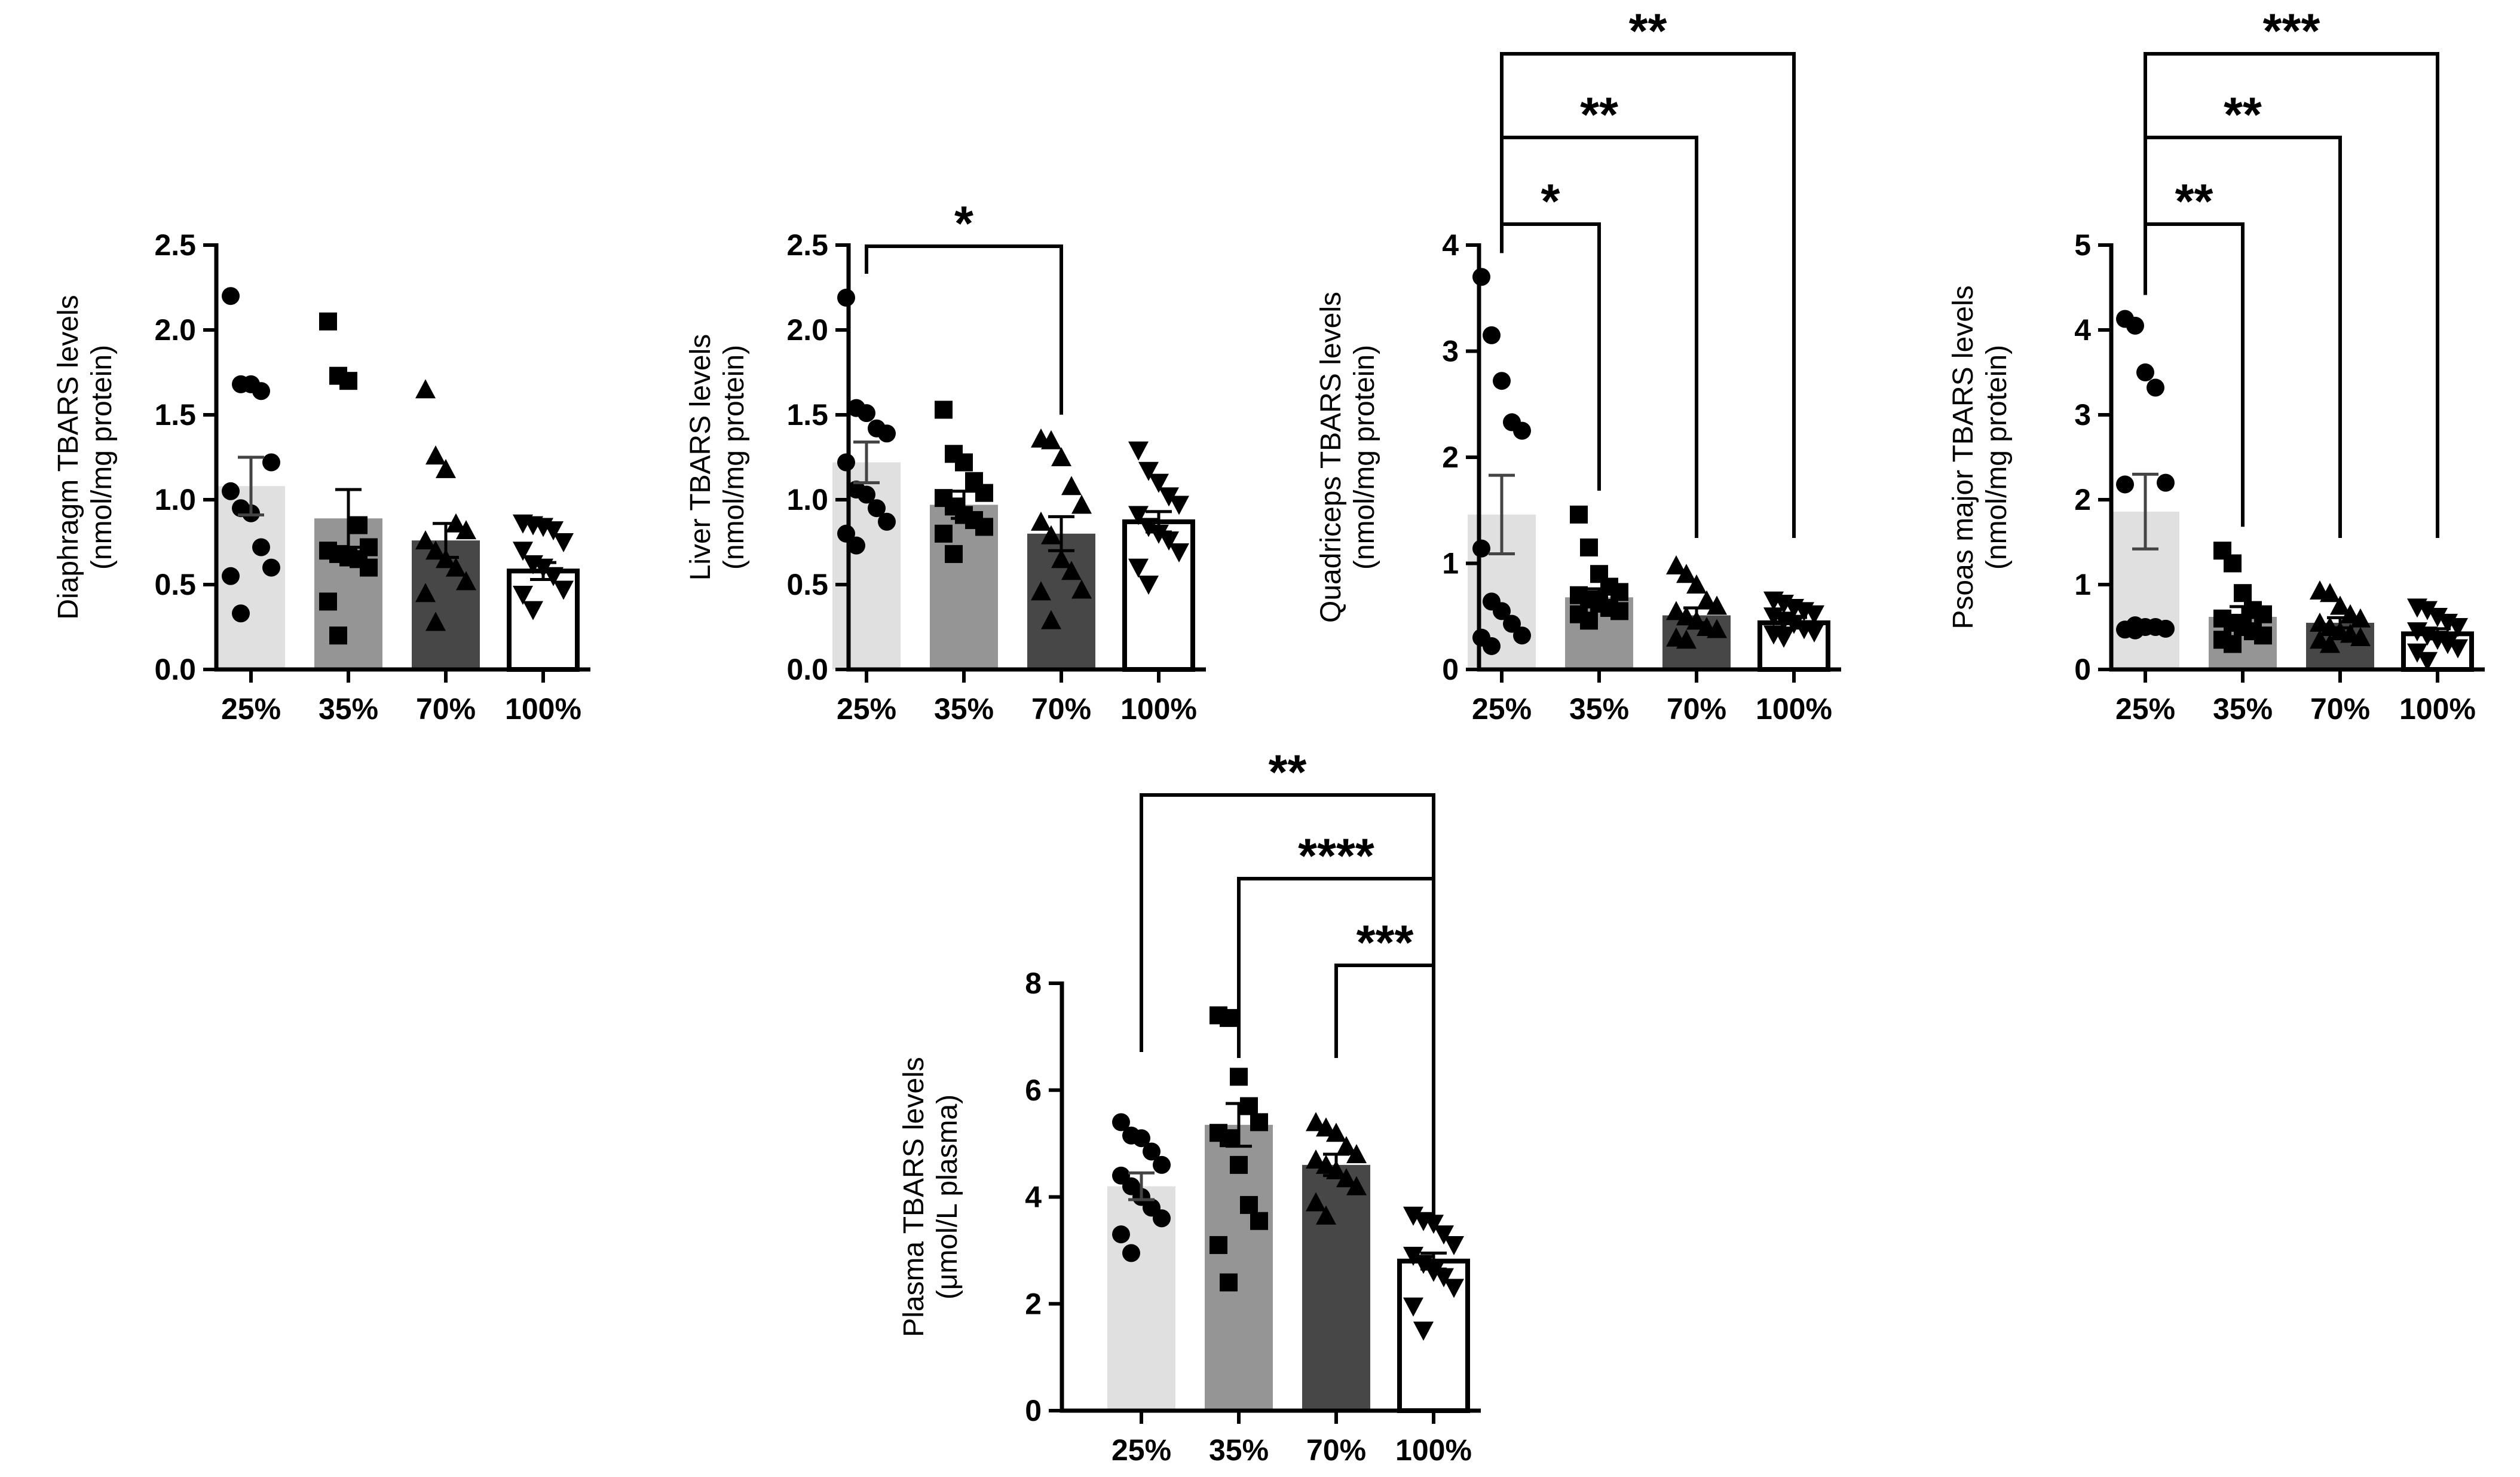  Describe the element at coordinates (1331, 457) in the screenshot. I see `y-axis-title-quadriceps-line1: Quadriceps TBARS levels` at that location.